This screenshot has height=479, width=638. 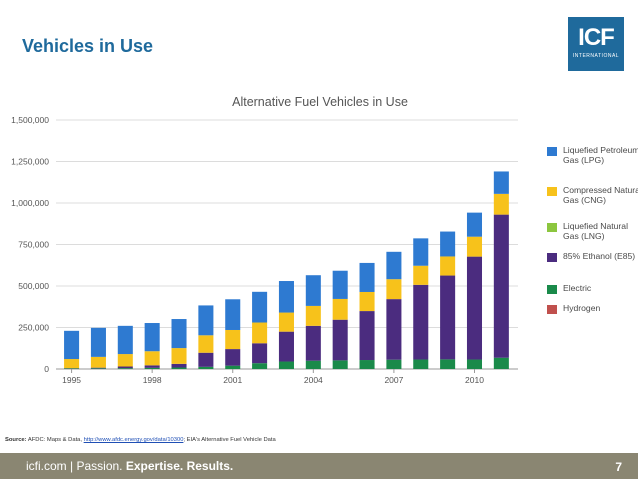 What do you see at coordinates (33, 286) in the screenshot?
I see `y-tick-label: 500,000` at bounding box center [33, 286].